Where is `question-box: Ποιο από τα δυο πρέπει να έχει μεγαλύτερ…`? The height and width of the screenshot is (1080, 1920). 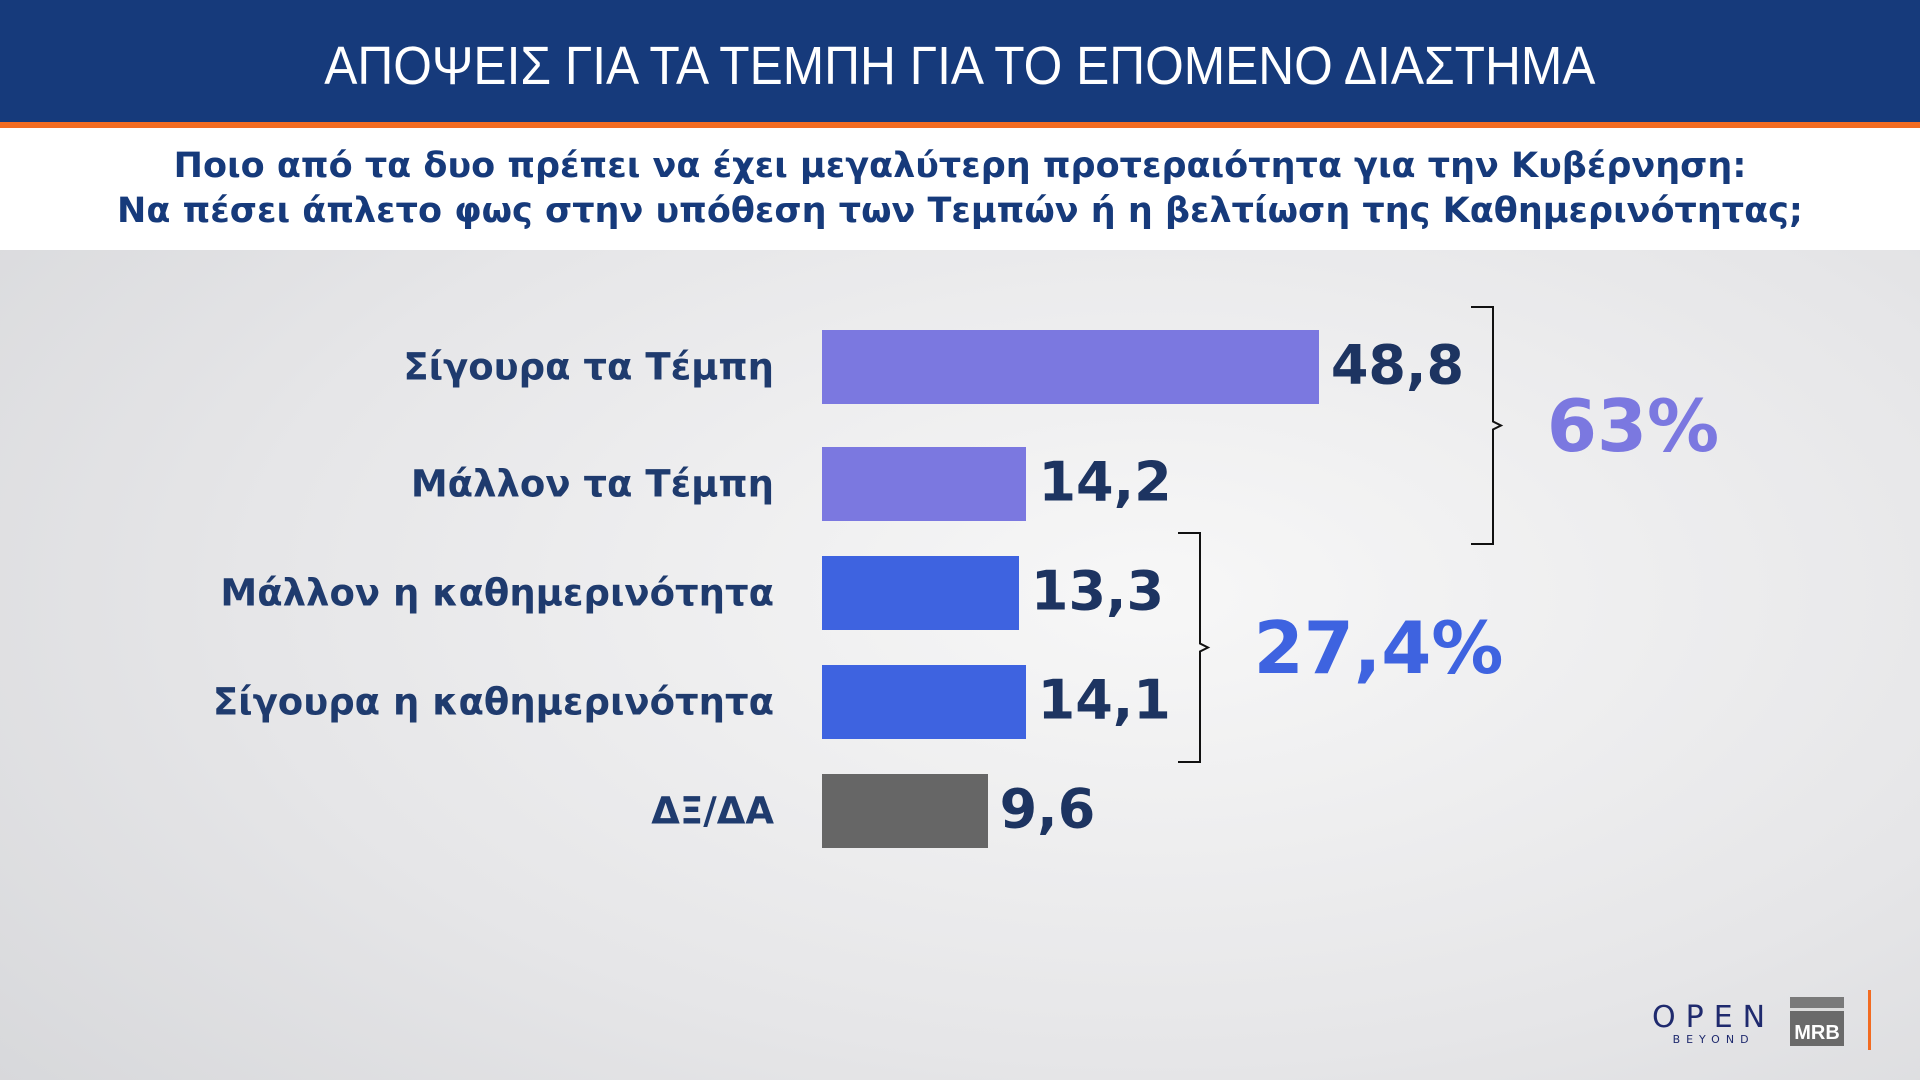
question-box: Ποιο από τα δυο πρέπει να έχει μεγαλύτερ… is located at coordinates (960, 189).